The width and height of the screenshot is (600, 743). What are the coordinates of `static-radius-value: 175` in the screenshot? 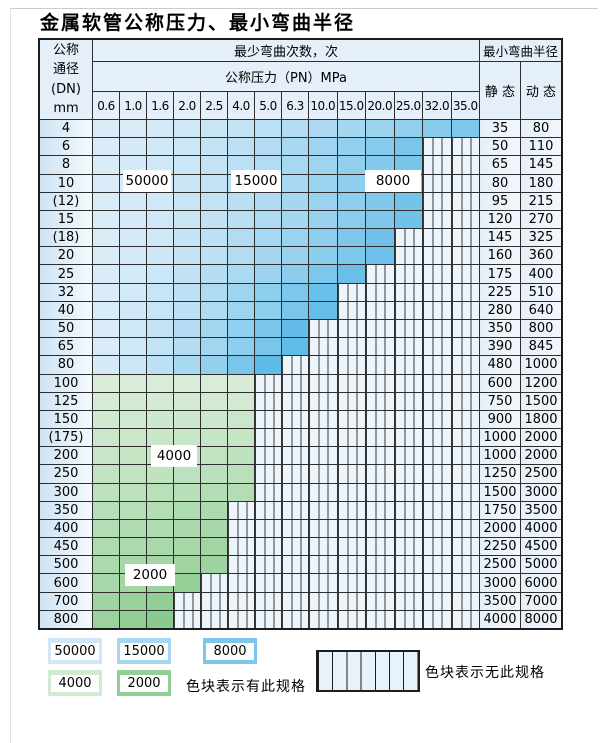 It's located at (500, 274).